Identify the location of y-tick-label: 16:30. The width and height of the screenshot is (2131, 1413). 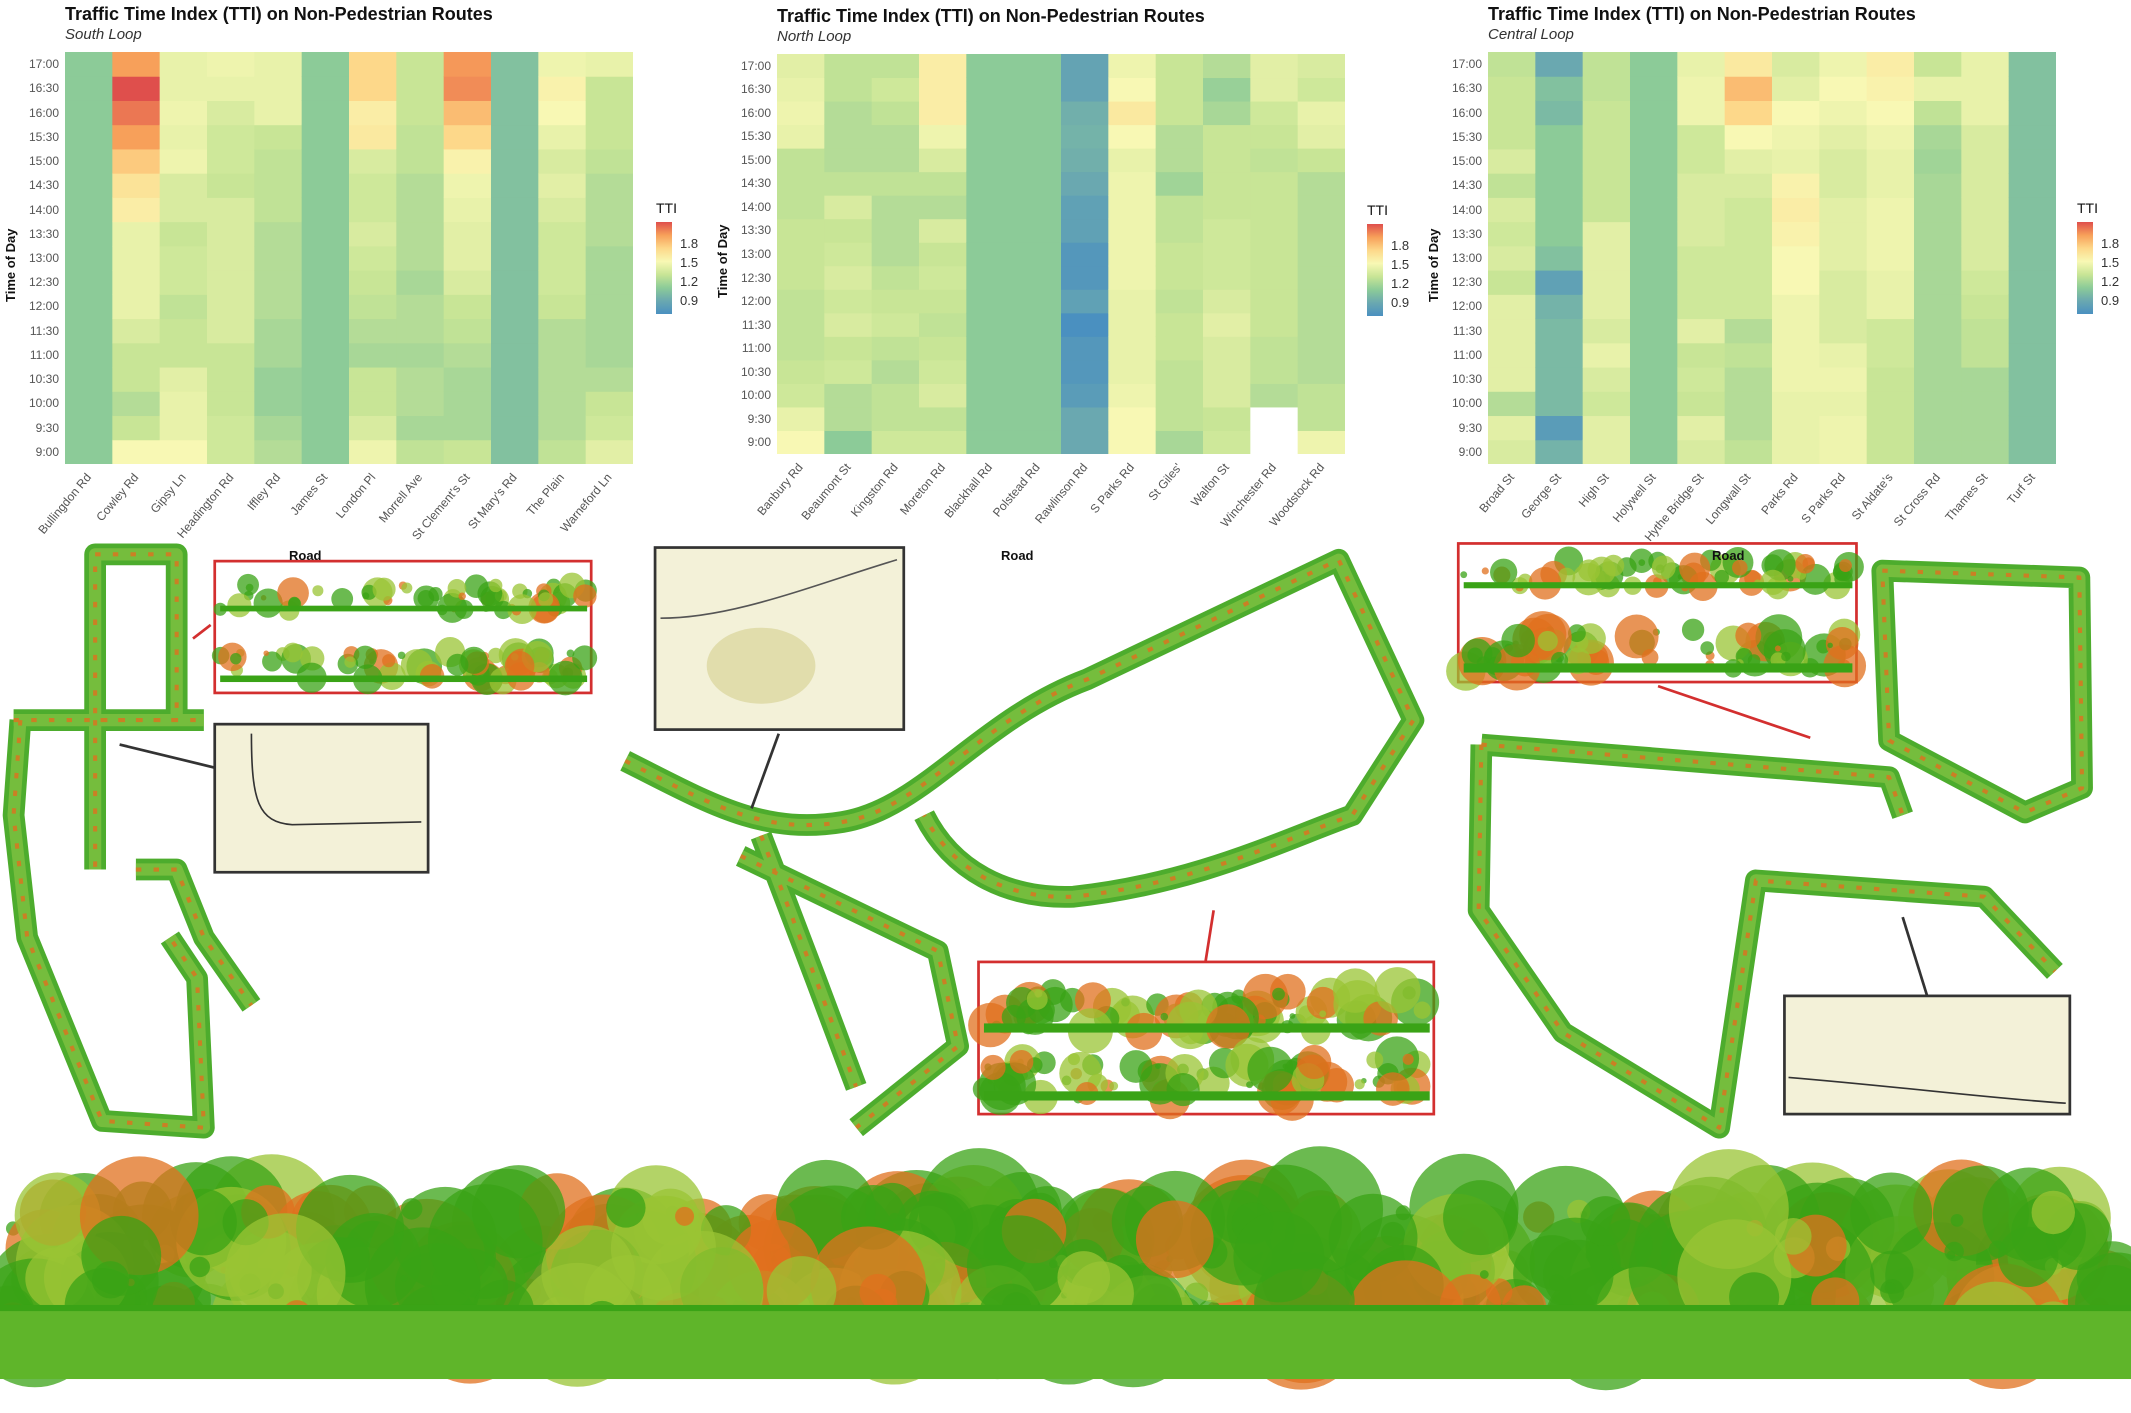
(1466, 88).